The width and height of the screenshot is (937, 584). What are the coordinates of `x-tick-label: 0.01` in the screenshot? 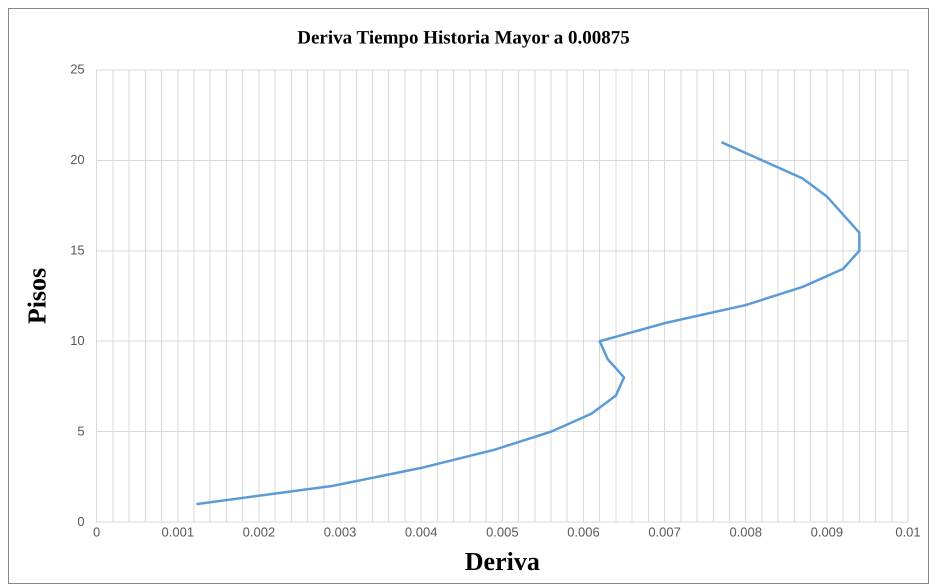 It's located at (908, 532).